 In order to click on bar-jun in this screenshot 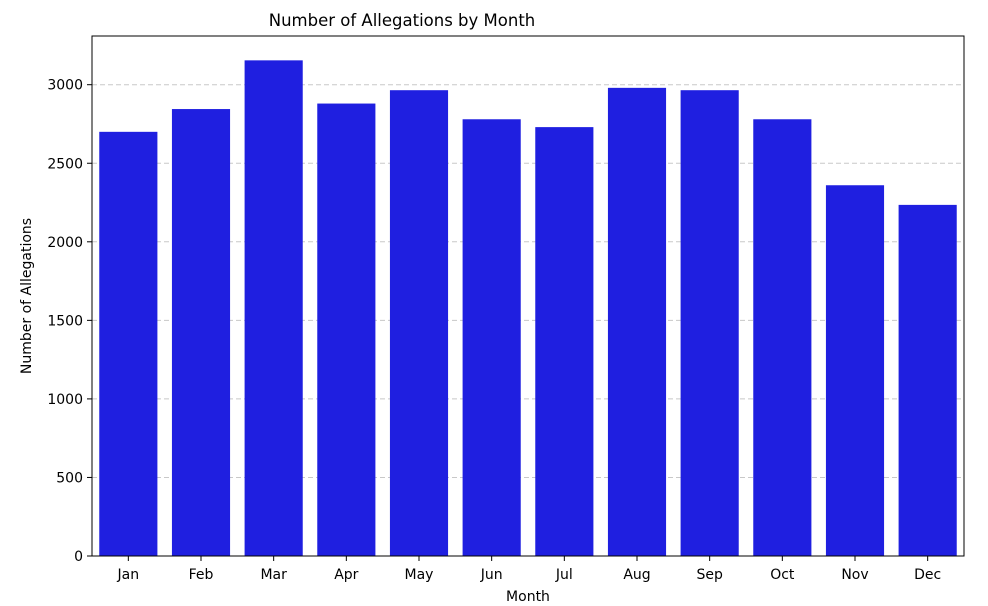, I will do `click(491, 337)`.